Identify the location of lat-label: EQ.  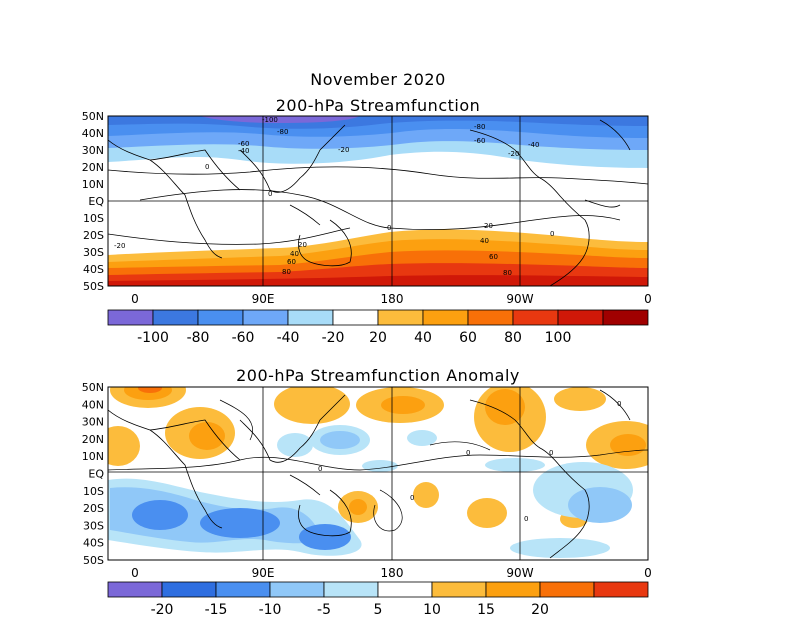
(96, 201).